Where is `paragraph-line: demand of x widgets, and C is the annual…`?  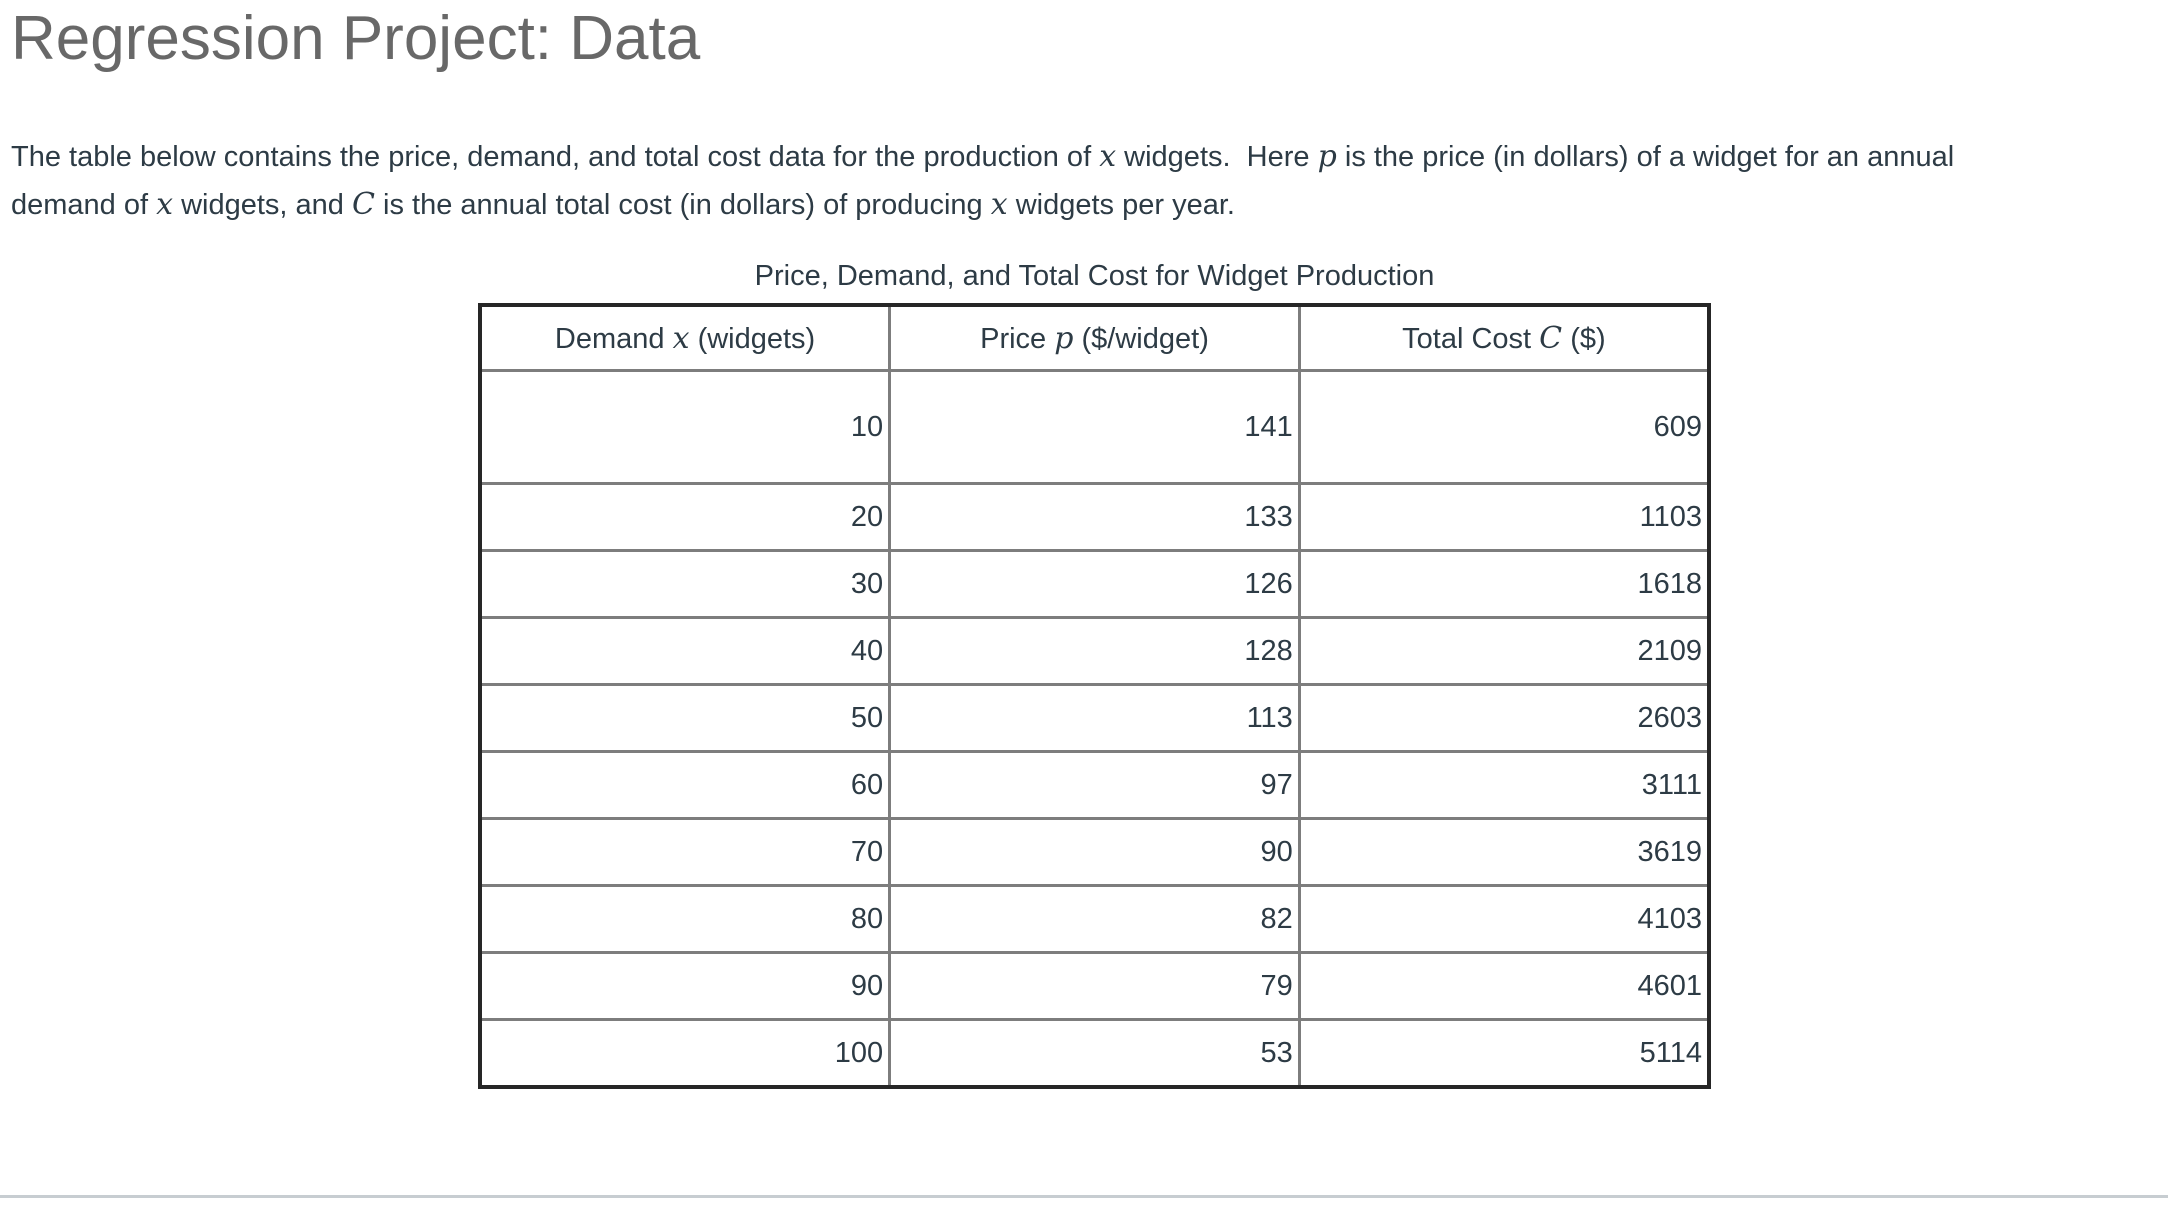
paragraph-line: demand of x widgets, and C is the annual… is located at coordinates (1086, 205).